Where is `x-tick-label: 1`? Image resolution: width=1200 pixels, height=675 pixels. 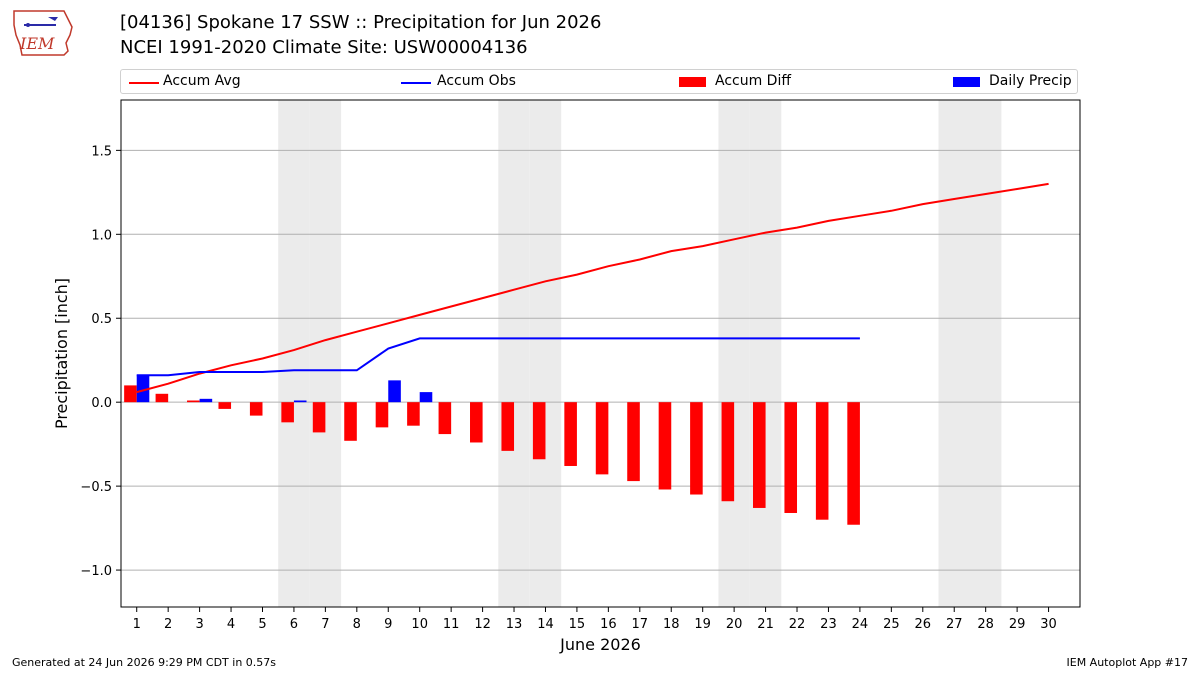
x-tick-label: 1 is located at coordinates (137, 624).